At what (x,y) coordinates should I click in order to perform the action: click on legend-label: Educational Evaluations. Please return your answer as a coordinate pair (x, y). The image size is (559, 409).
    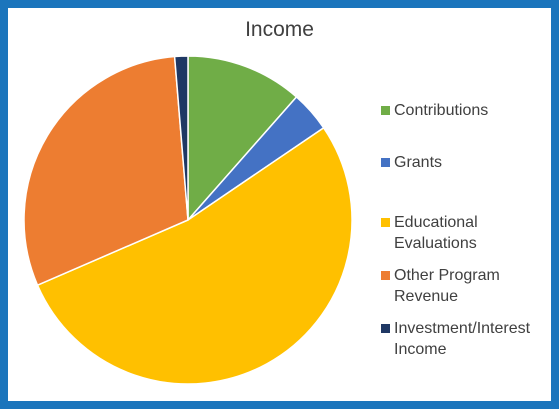
    Looking at the image, I should click on (436, 233).